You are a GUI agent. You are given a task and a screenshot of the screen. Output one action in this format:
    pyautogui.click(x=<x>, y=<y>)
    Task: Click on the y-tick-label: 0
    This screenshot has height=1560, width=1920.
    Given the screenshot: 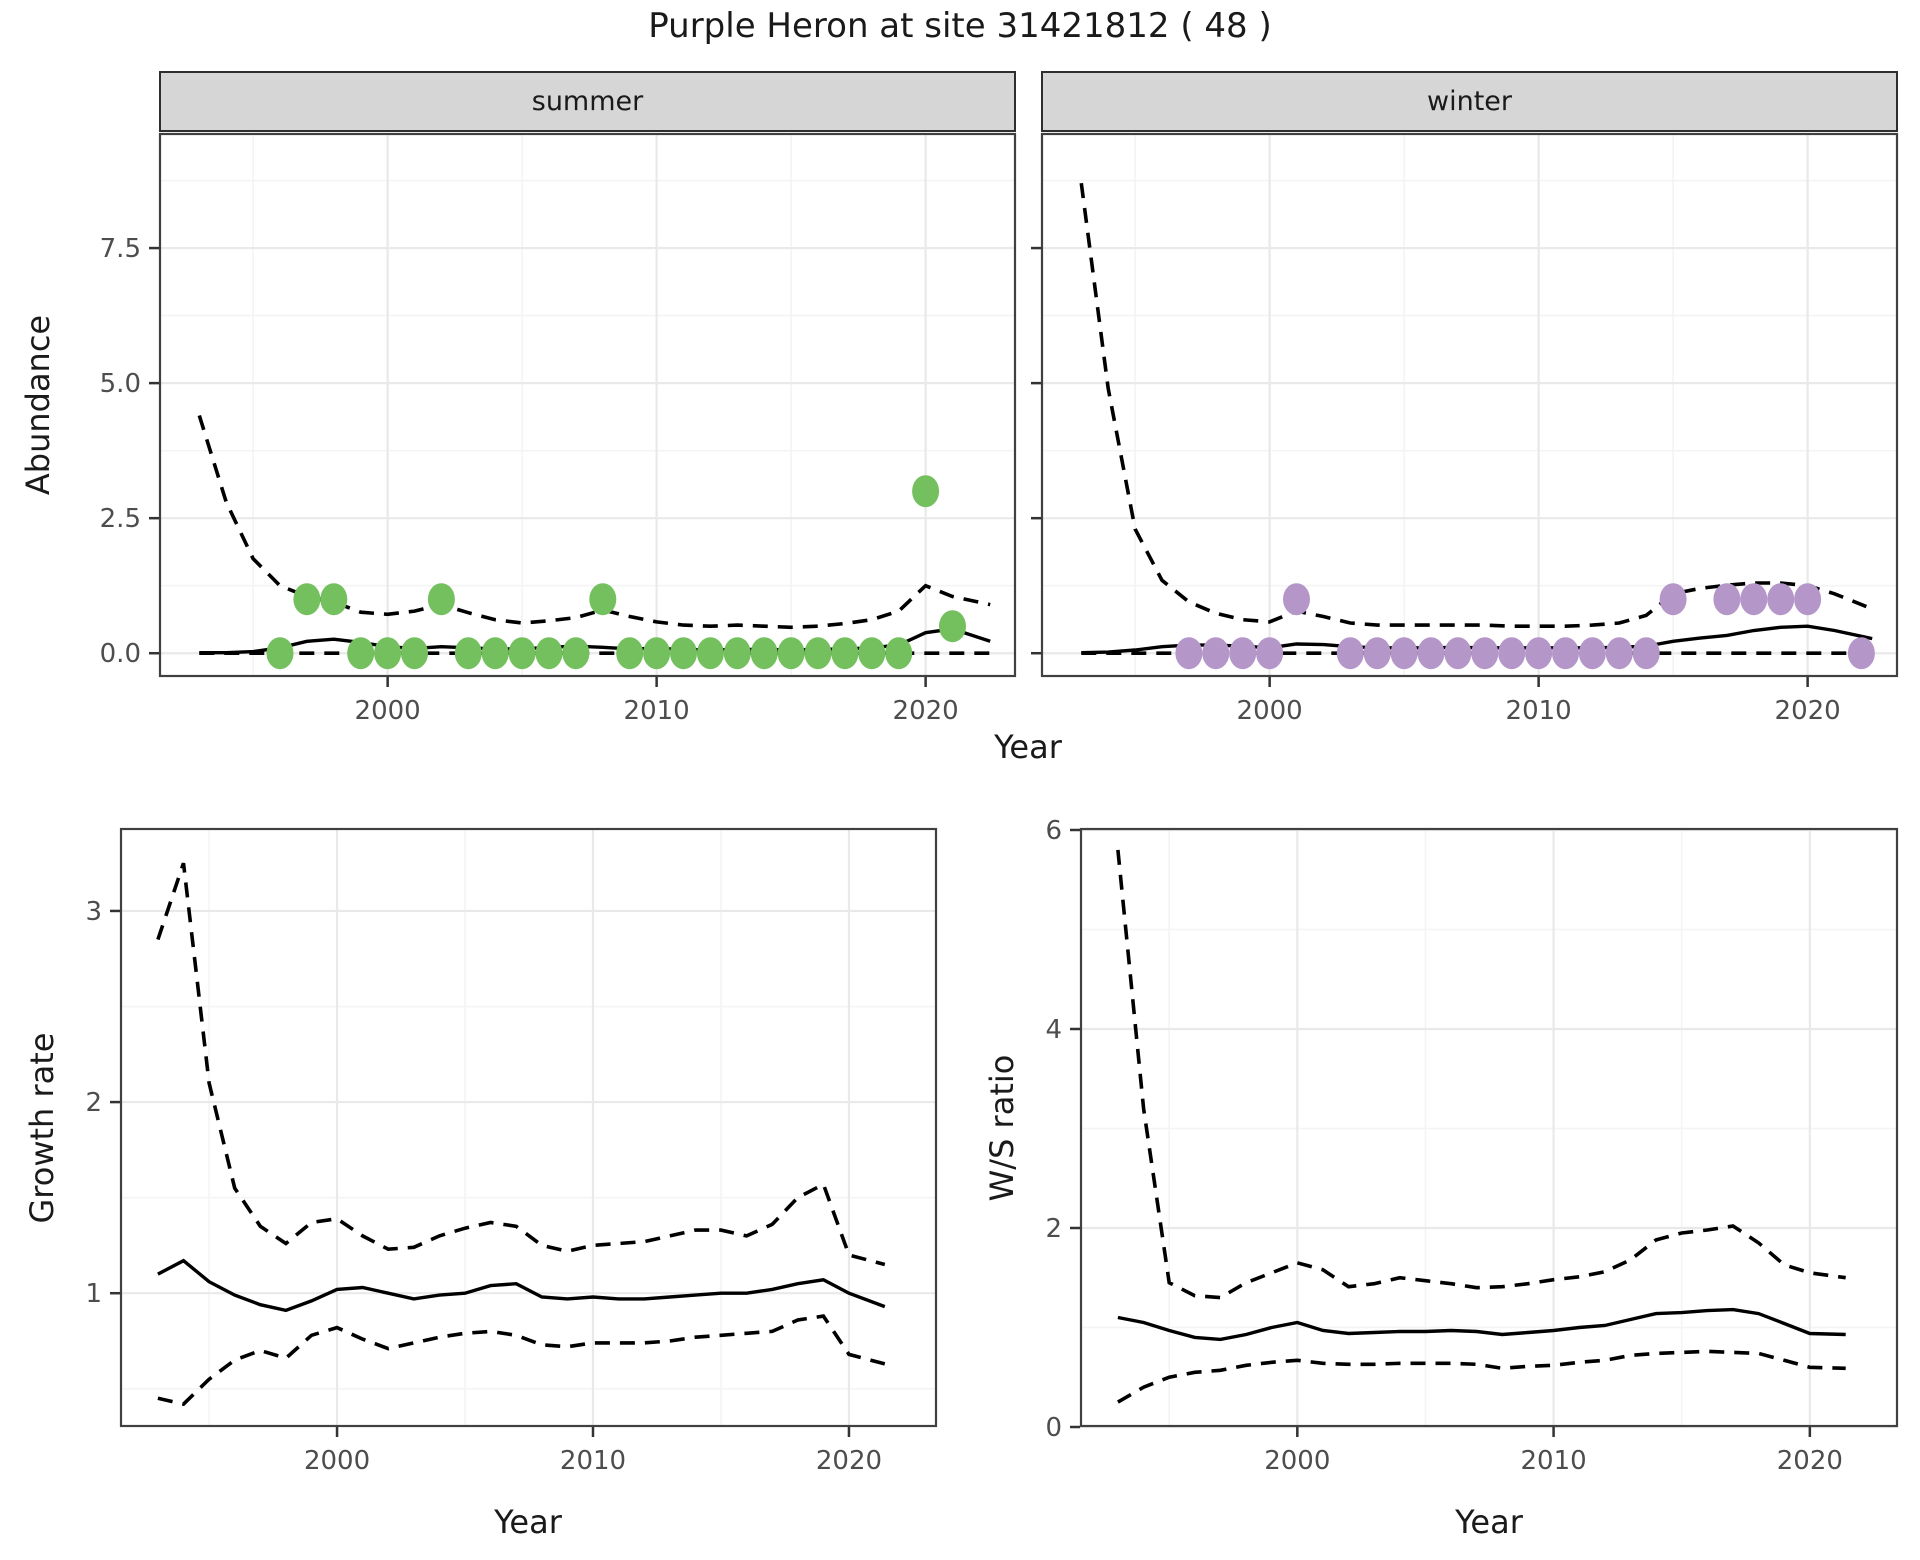 What is the action you would take?
    pyautogui.click(x=1053, y=1428)
    